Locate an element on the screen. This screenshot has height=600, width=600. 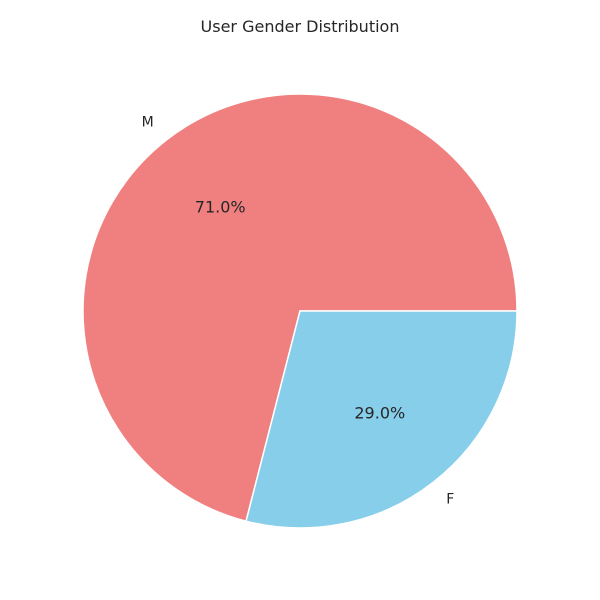
slice-percent-m: 71.0% is located at coordinates (220, 207).